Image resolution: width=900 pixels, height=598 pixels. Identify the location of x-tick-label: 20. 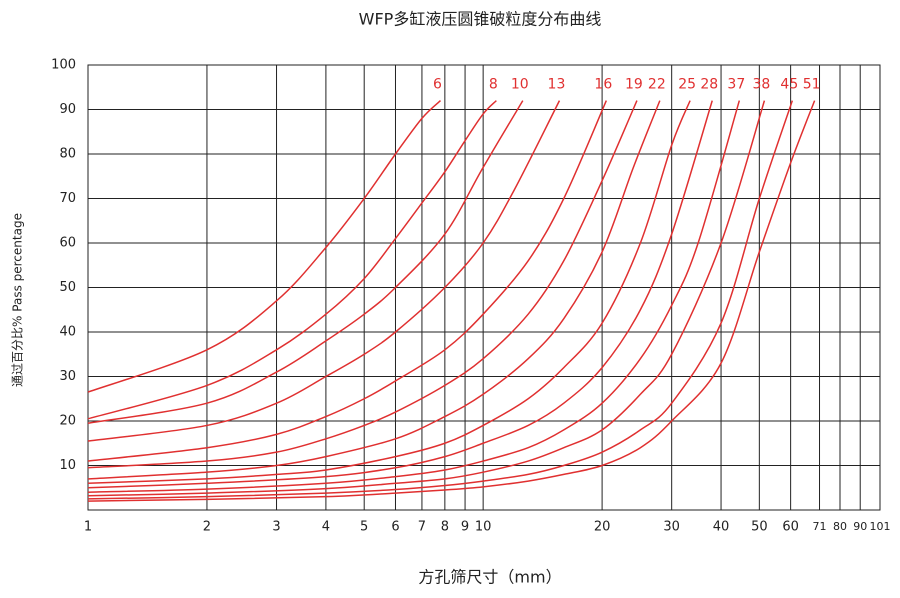
(602, 527).